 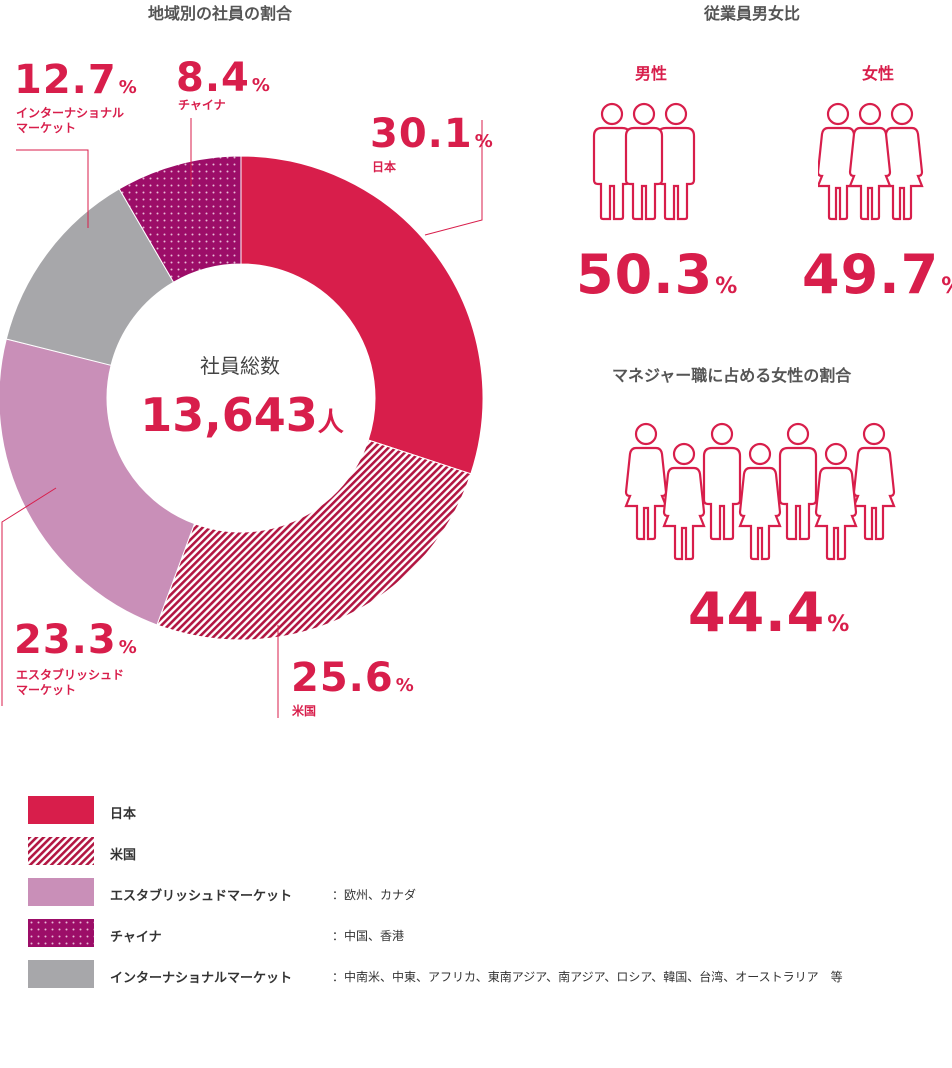 I want to click on legend-desc-china: ：中国、香港, so click(x=368, y=936).